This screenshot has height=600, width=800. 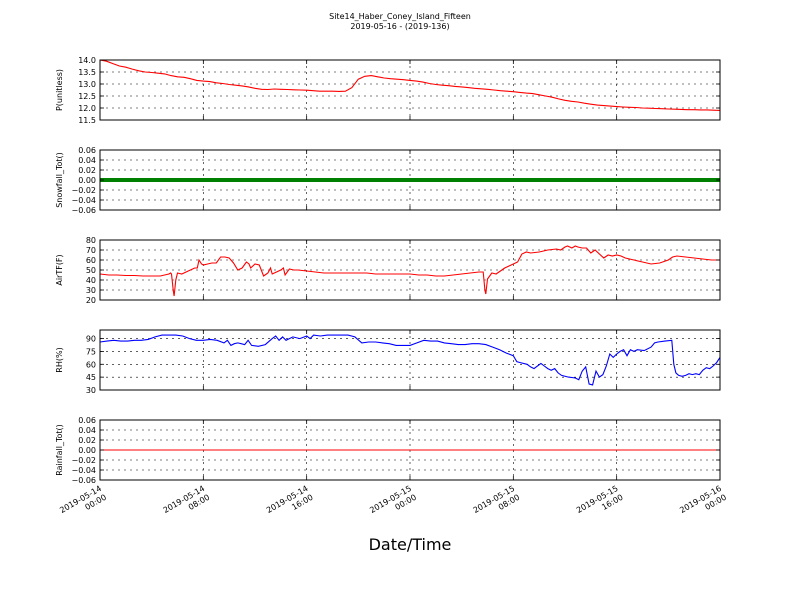 What do you see at coordinates (87, 160) in the screenshot?
I see `ytick-label-2-5: 0.04` at bounding box center [87, 160].